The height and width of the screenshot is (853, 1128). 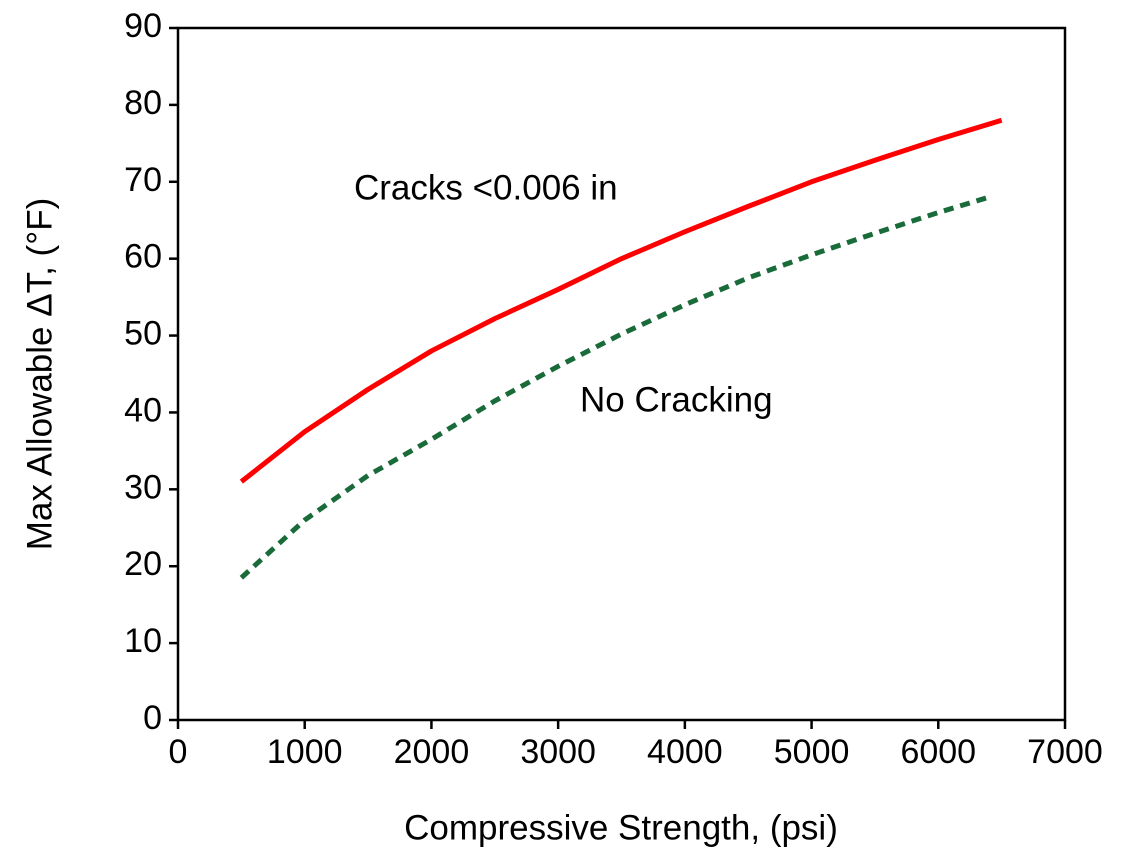 I want to click on x-tick-label: 0, so click(x=178, y=752).